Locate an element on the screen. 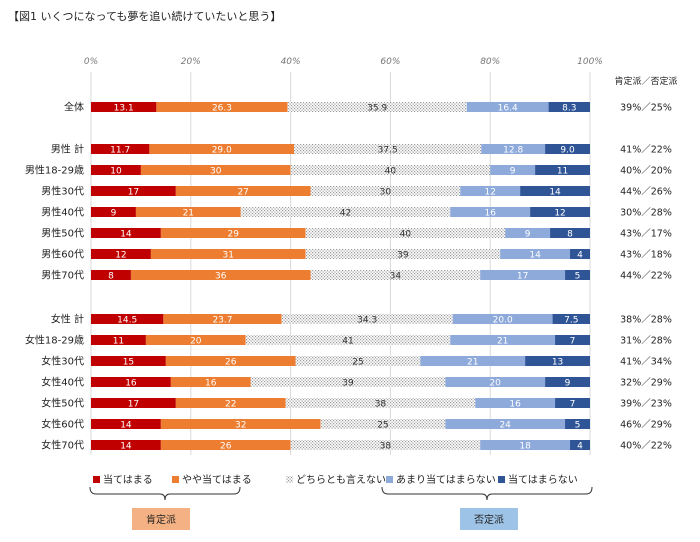 This screenshot has width=700, height=542. data-label: 38 is located at coordinates (381, 404).